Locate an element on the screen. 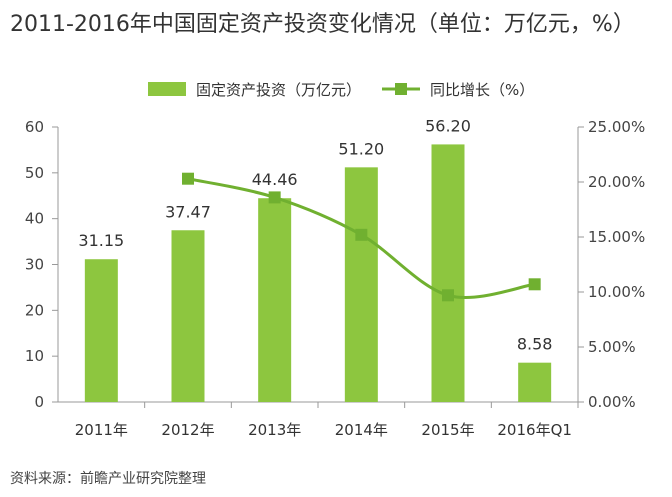 This screenshot has width=672, height=497. y-right-tick-label: 5.00% is located at coordinates (612, 347).